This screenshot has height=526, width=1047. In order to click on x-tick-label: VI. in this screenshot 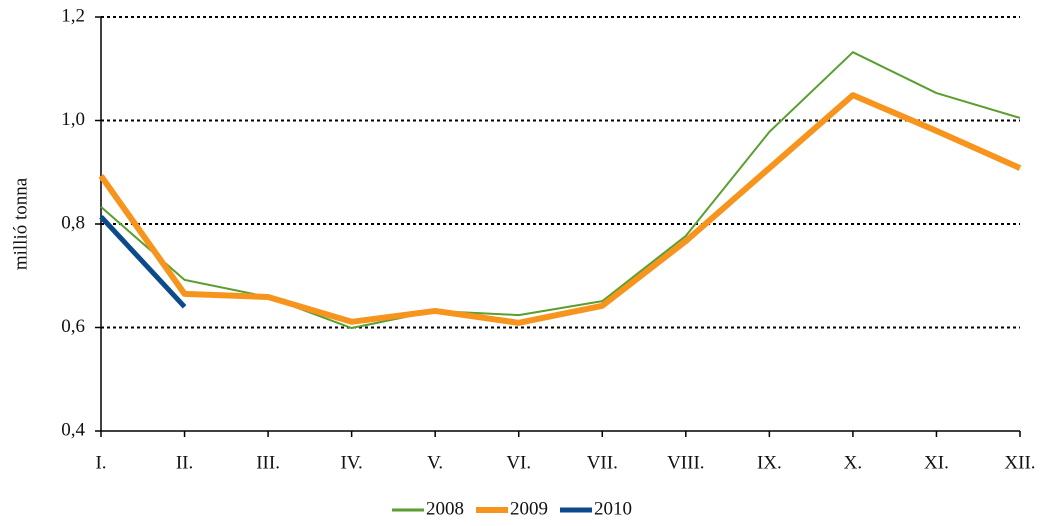, I will do `click(518, 462)`.